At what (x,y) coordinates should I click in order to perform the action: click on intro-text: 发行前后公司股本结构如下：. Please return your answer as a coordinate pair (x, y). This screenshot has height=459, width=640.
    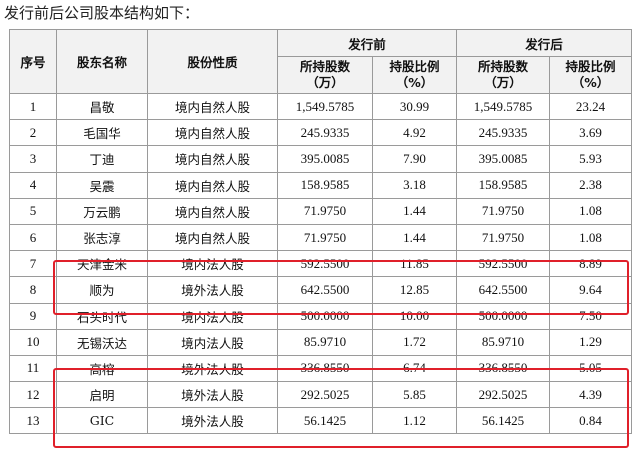
    Looking at the image, I should click on (102, 13).